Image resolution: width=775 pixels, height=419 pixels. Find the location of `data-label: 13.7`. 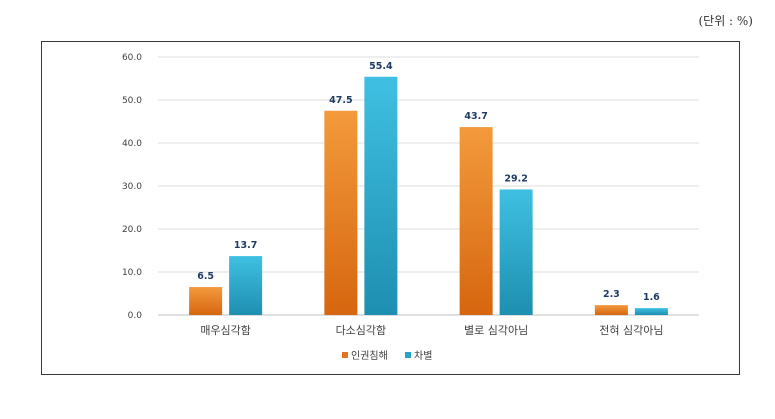

data-label: 13.7 is located at coordinates (245, 245).